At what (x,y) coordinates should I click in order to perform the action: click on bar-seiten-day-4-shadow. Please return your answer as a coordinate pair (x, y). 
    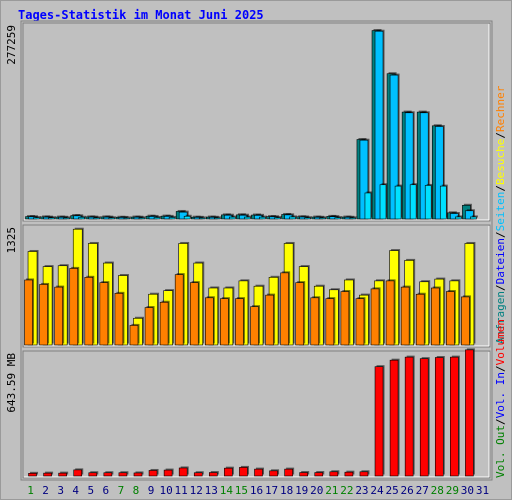
    Looking at the image, I should click on (83, 216).